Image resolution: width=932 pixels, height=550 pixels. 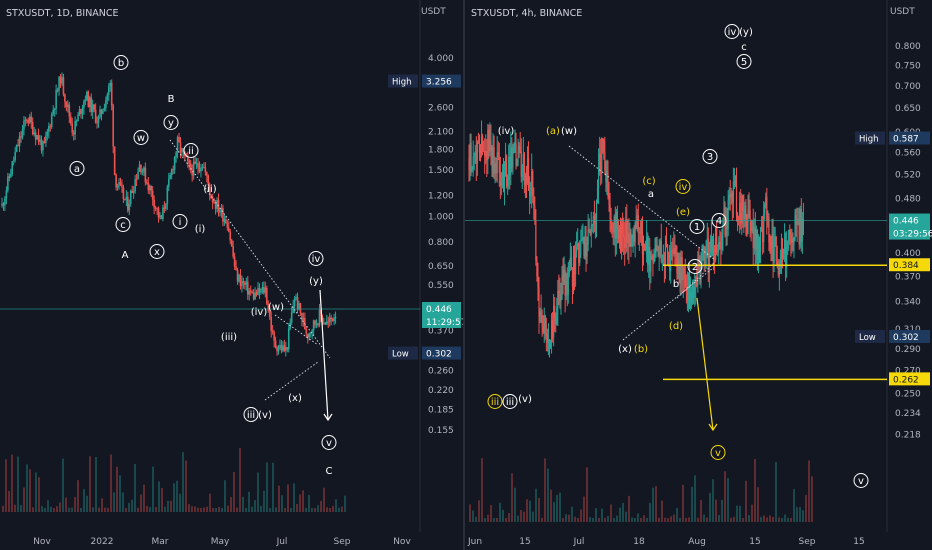 What do you see at coordinates (908, 350) in the screenshot?
I see `y-tick-label: 0.290` at bounding box center [908, 350].